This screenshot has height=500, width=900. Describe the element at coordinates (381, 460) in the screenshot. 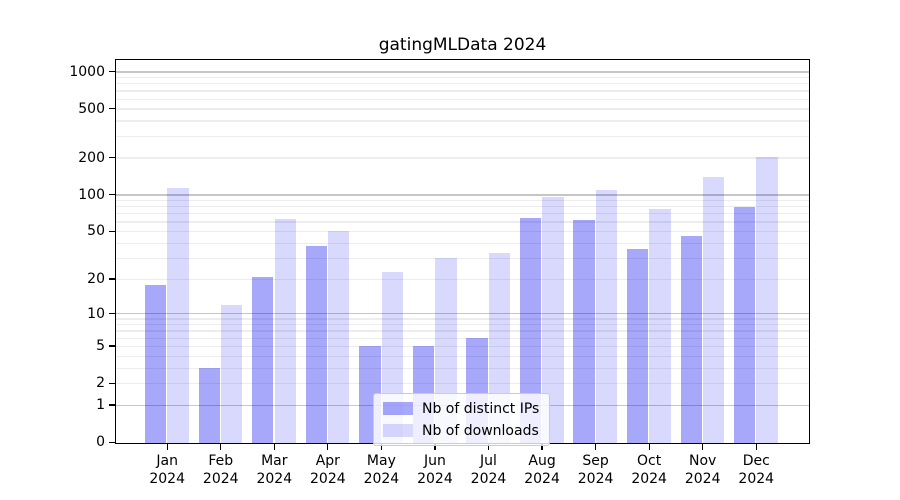

I see `x-tick-month: May` at that location.